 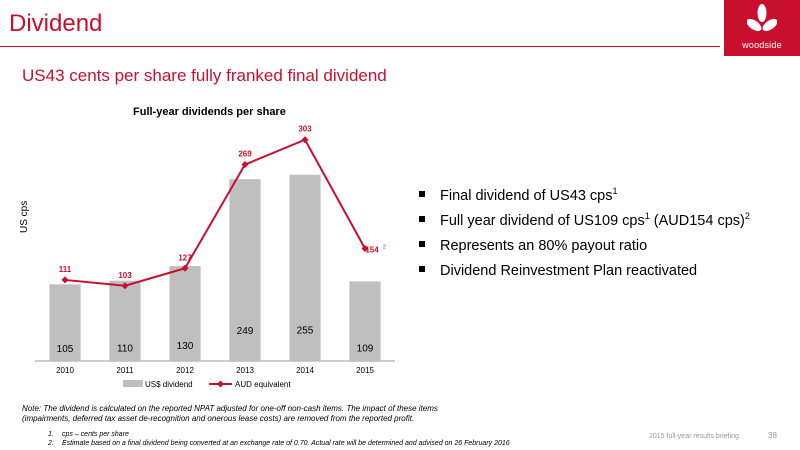 I want to click on legend-swatch-us-dividend, so click(x=133, y=383).